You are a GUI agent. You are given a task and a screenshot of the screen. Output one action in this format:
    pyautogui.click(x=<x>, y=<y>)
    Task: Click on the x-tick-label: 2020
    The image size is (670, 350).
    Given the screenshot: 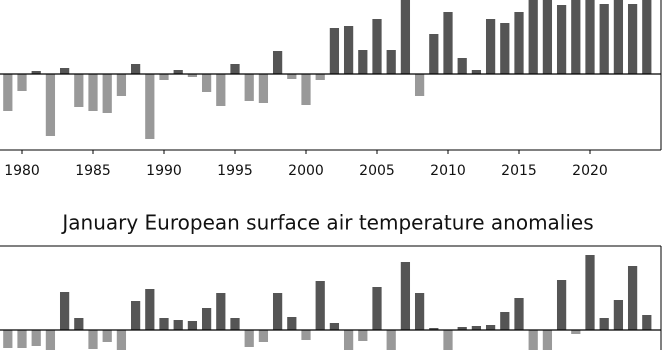 What is the action you would take?
    pyautogui.click(x=590, y=171)
    